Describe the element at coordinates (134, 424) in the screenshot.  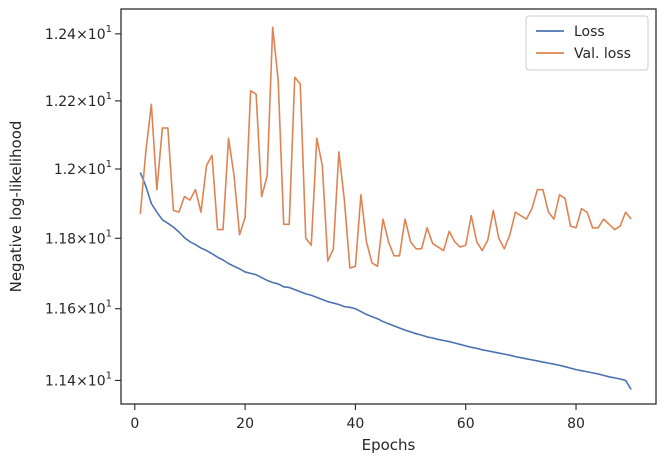
I see `x-tick-label: 0` at that location.